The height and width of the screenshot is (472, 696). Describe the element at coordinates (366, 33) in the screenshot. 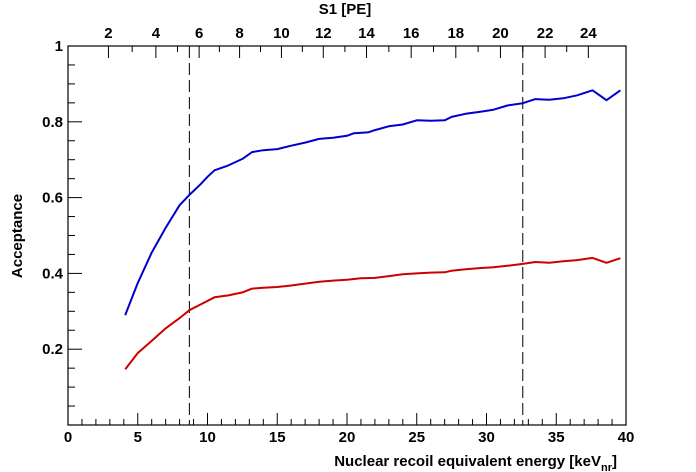

I see `top-tick-label: 14` at that location.